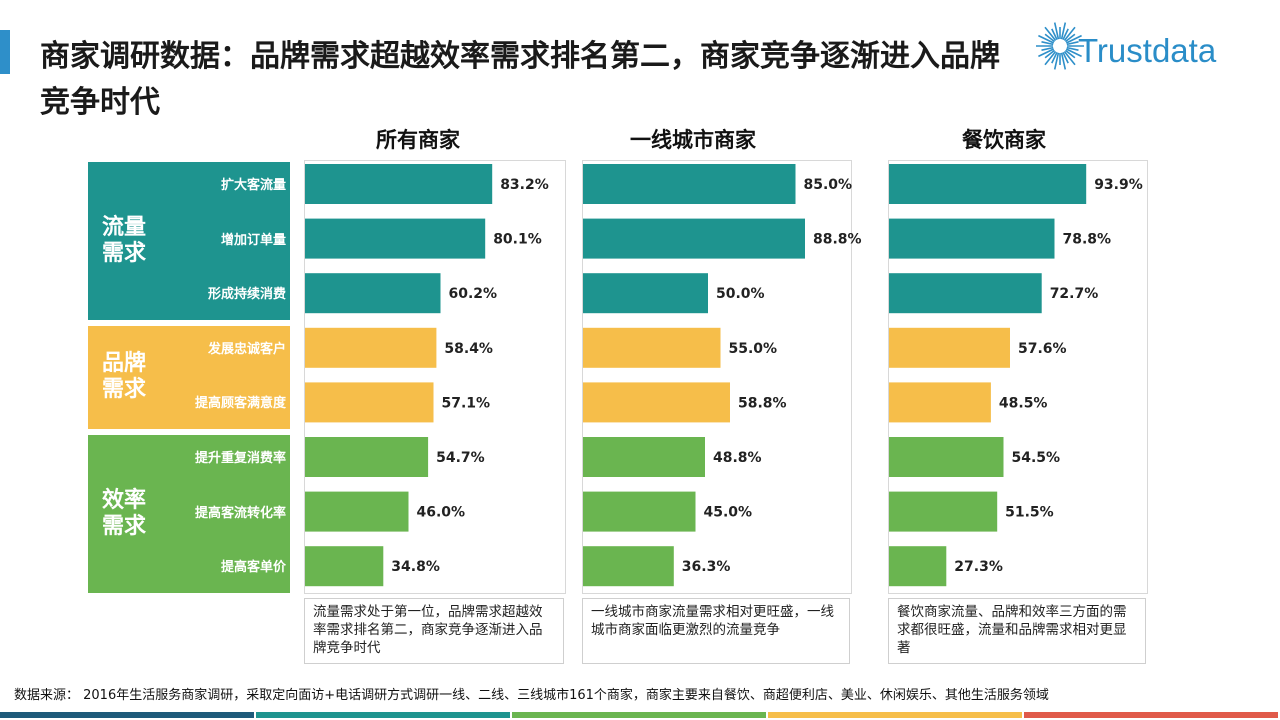 The width and height of the screenshot is (1280, 720). What do you see at coordinates (740, 294) in the screenshot?
I see `data-label: 50.0%` at bounding box center [740, 294].